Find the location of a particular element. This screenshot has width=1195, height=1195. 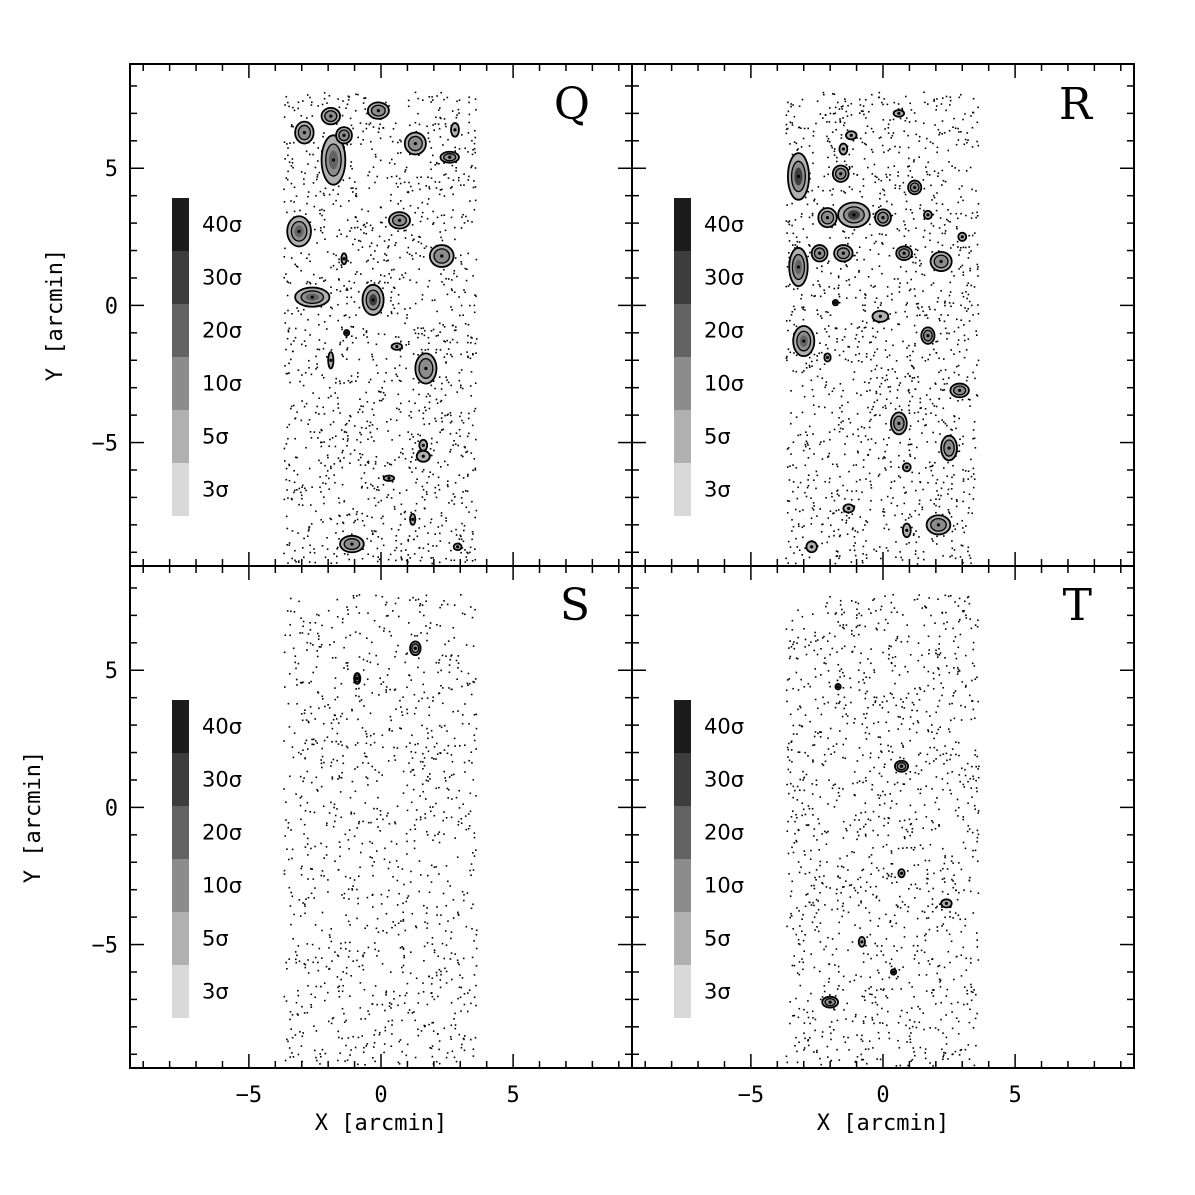

source is located at coordinates (941, 262).